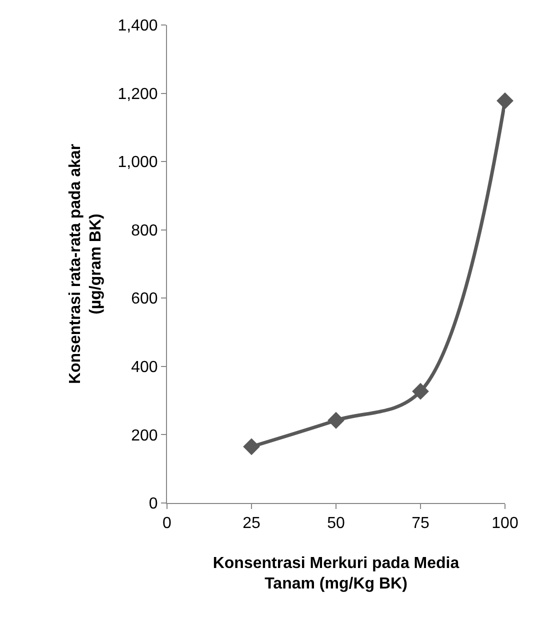 The height and width of the screenshot is (631, 539). I want to click on y-tick-label: 600, so click(144, 299).